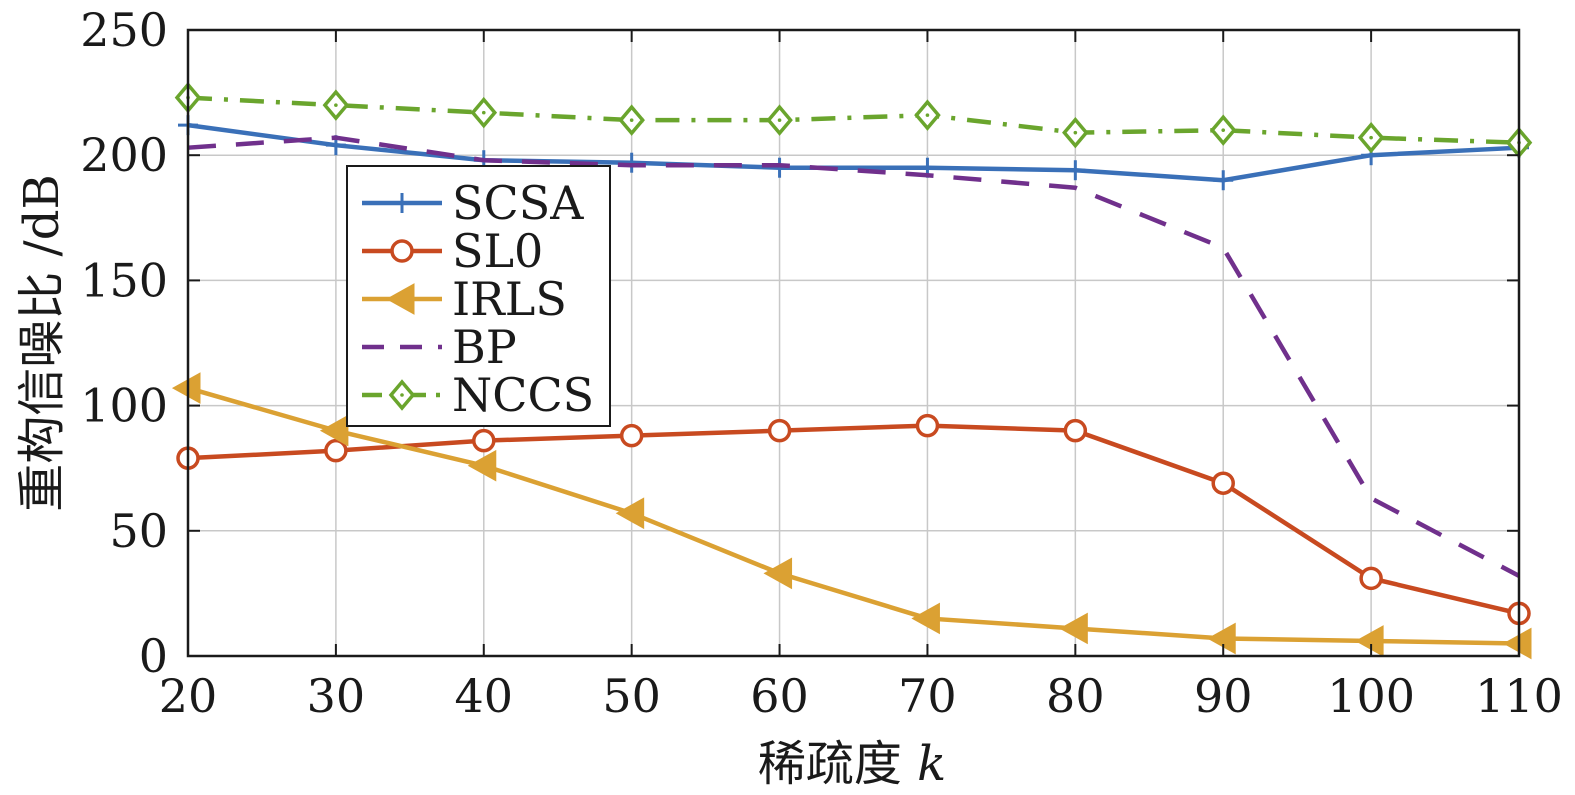  I want to click on y-tick-label: 50, so click(138, 531).